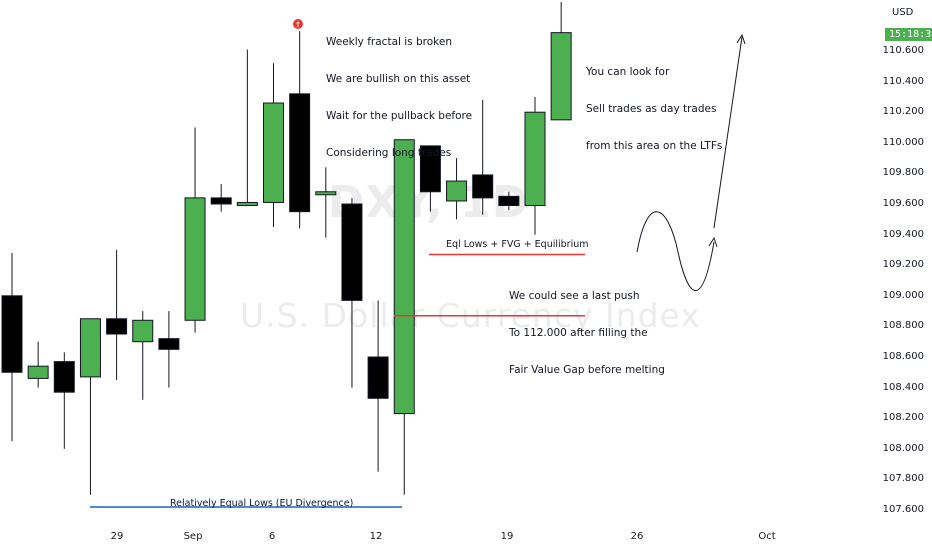 The image size is (932, 550). What do you see at coordinates (903, 387) in the screenshot?
I see `y-tick-label: 108.400` at bounding box center [903, 387].